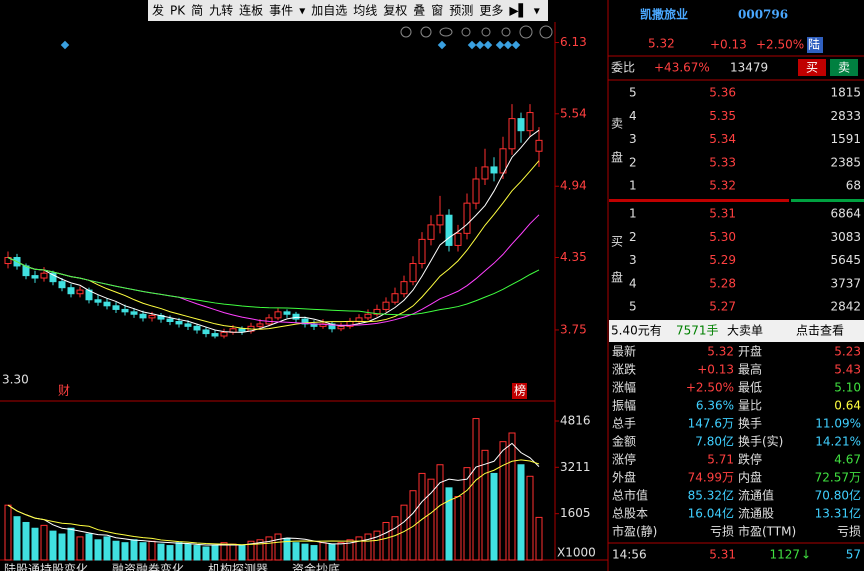  What do you see at coordinates (847, 388) in the screenshot?
I see `stat-value: 5.10` at bounding box center [847, 388].